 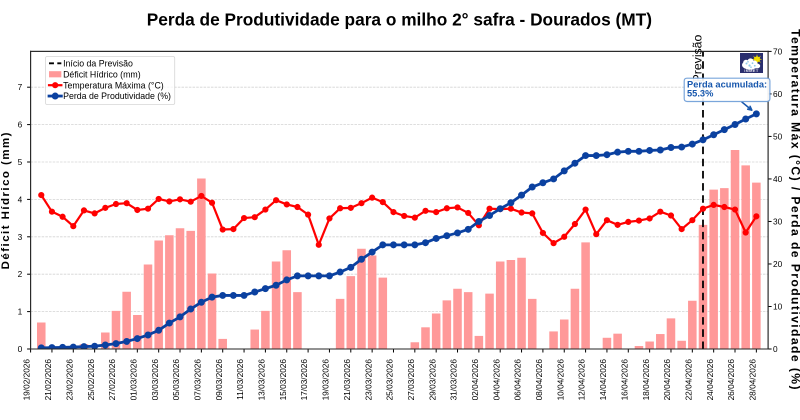 What do you see at coordinates (778, 179) in the screenshot?
I see `svg-text: 40` at bounding box center [778, 179].